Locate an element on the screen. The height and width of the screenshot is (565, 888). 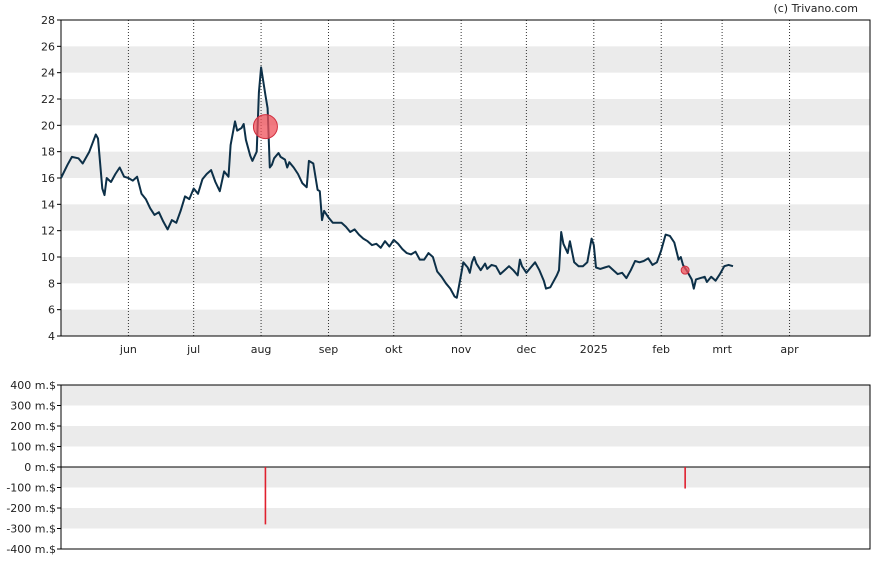
x-tick-label: apr is located at coordinates (789, 349).